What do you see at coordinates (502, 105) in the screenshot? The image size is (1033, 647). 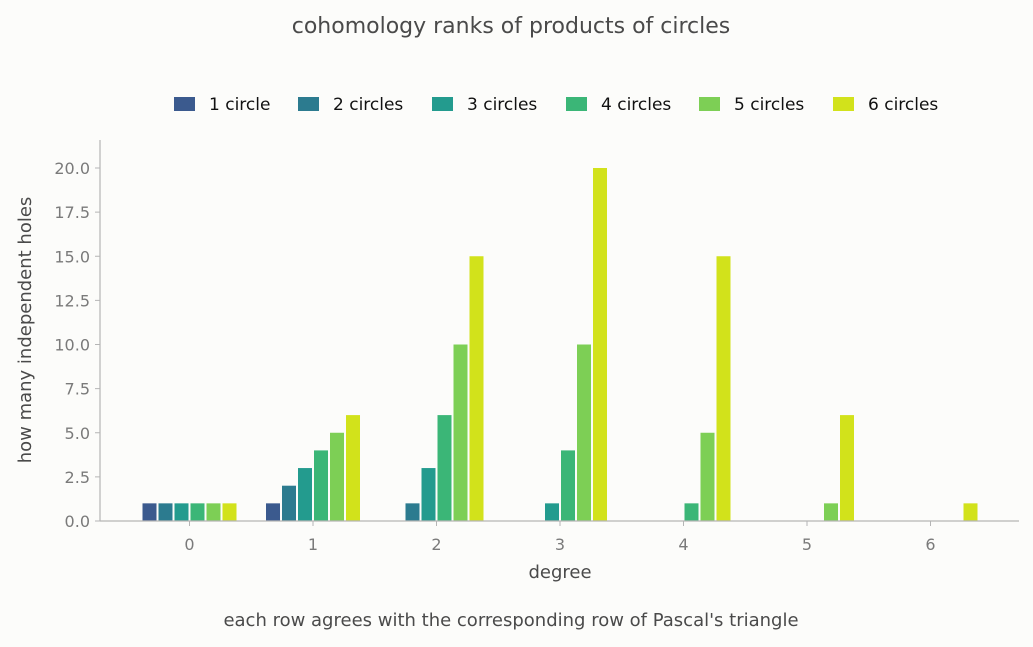 I see `legend-label: 3 circles` at bounding box center [502, 105].